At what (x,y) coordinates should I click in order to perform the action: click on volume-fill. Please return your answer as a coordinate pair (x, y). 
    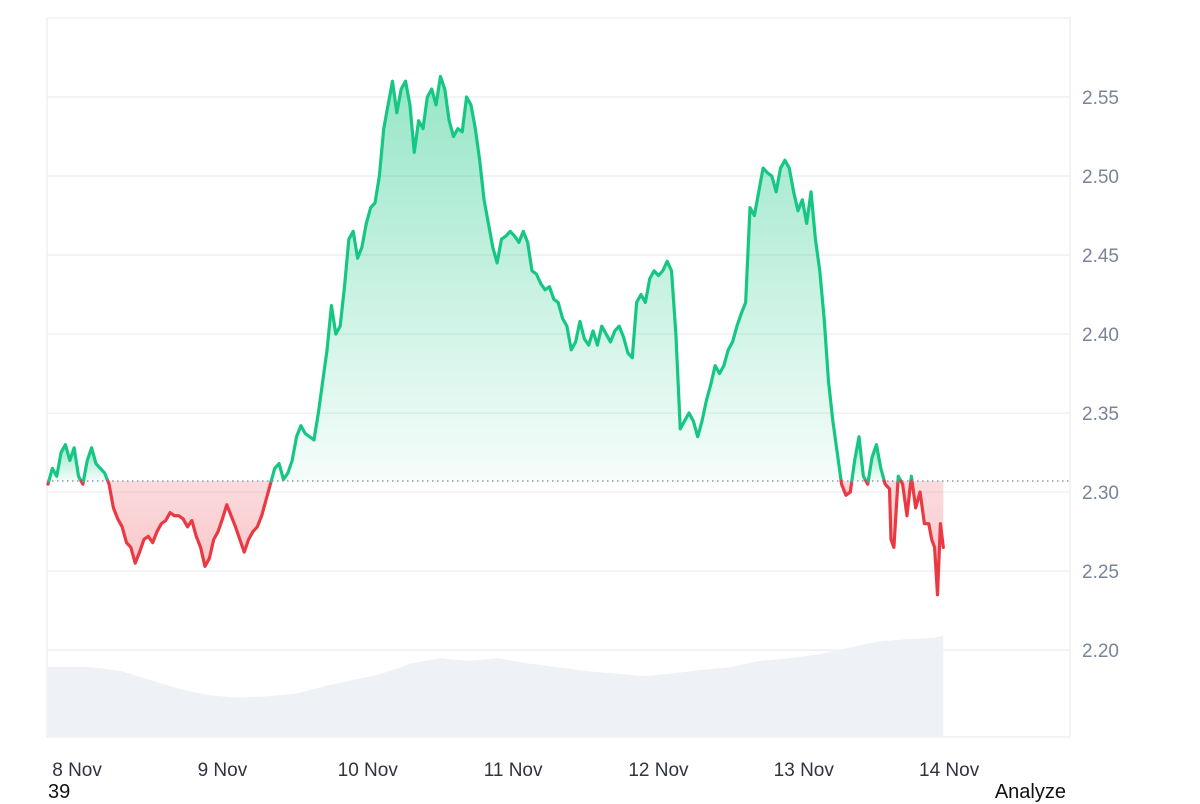
    Looking at the image, I should click on (496, 686).